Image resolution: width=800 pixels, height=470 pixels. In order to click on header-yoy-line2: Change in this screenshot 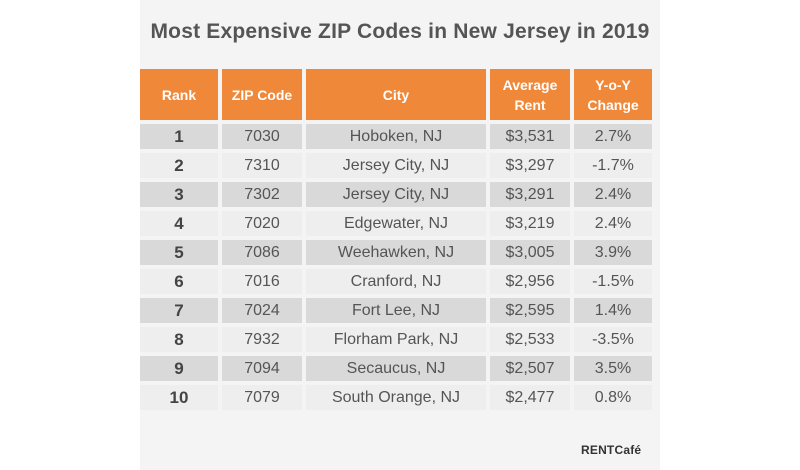, I will do `click(613, 104)`.